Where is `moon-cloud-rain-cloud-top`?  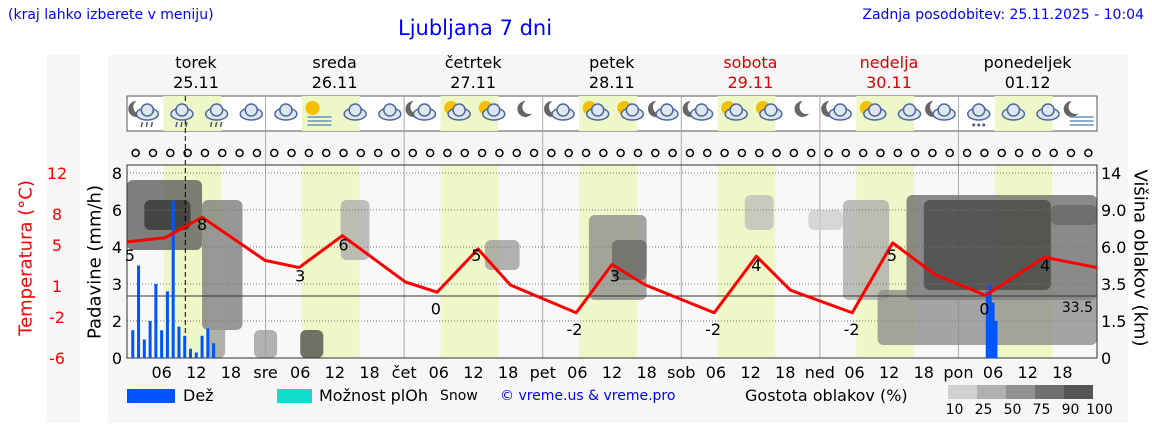
moon-cloud-rain-cloud-top is located at coordinates (147, 110).